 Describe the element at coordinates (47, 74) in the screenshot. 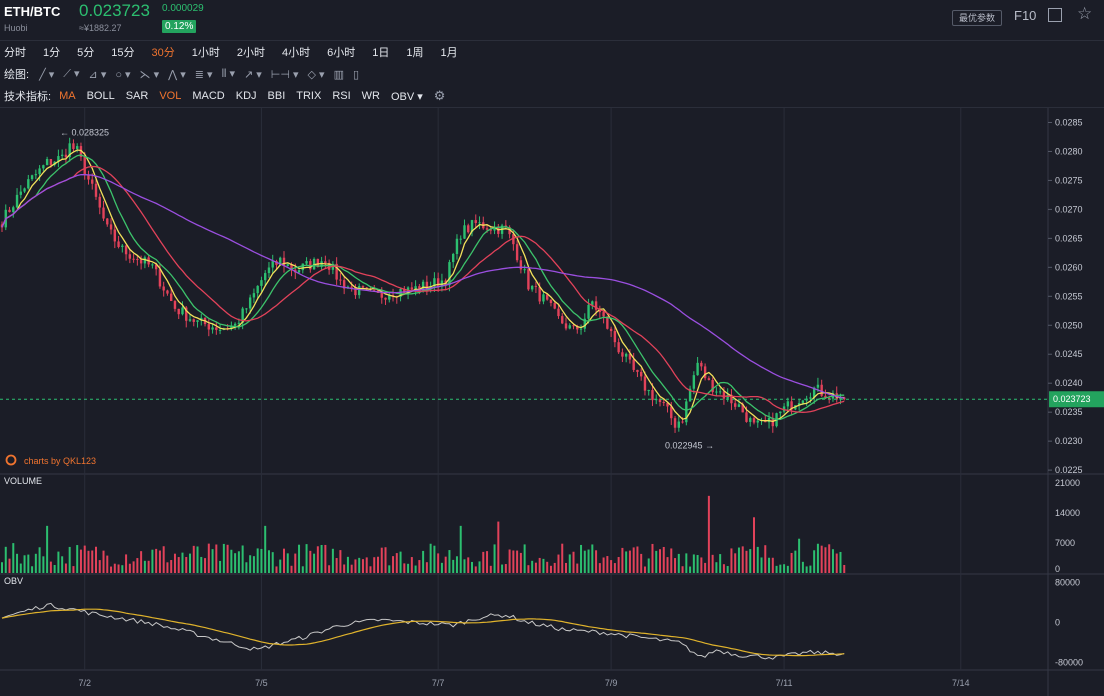

I see `line-tool-icon: ╱ ▾` at that location.